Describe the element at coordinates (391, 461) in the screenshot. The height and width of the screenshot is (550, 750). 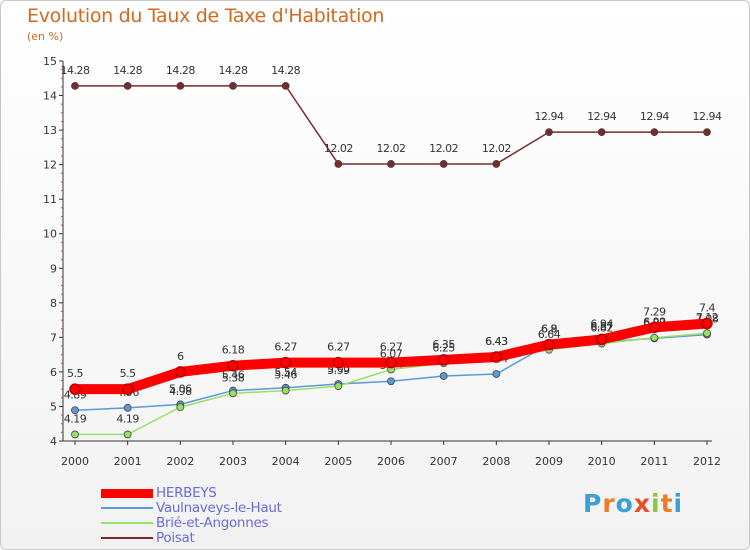
I see `x-tick-label: 2006` at that location.